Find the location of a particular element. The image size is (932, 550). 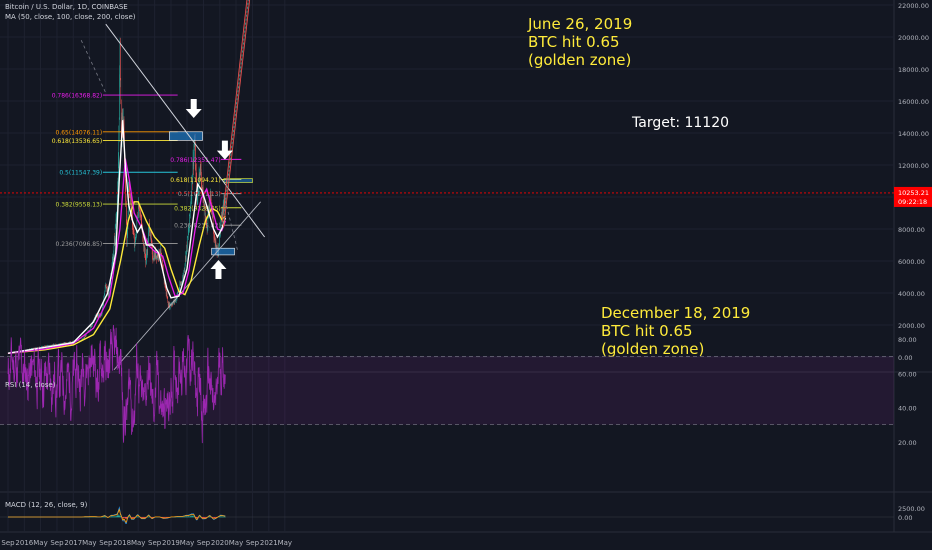

fib-level-label: 0.786(16368.82) is located at coordinates (77, 96).